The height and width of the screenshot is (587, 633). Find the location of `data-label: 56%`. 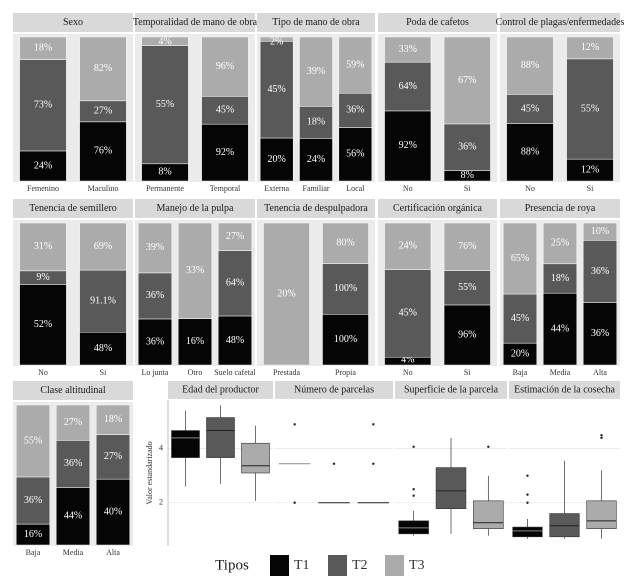

data-label: 56% is located at coordinates (355, 154).